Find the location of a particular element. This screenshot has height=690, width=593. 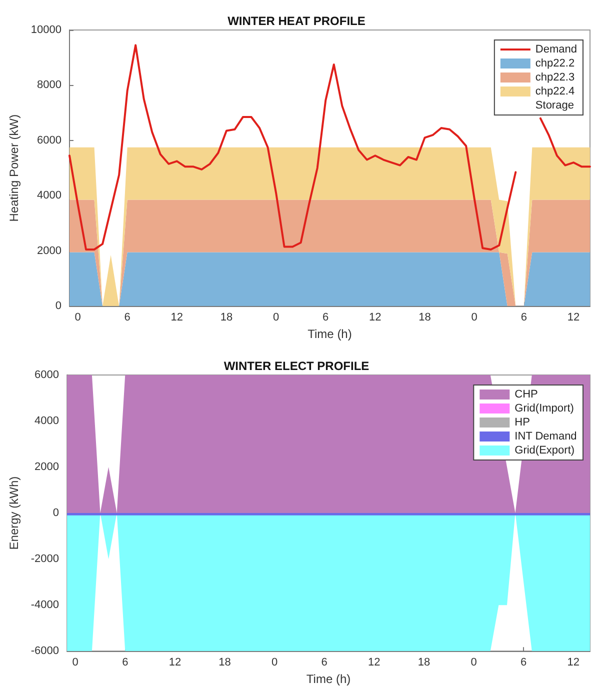

legend-label: INT Demand is located at coordinates (545, 436).